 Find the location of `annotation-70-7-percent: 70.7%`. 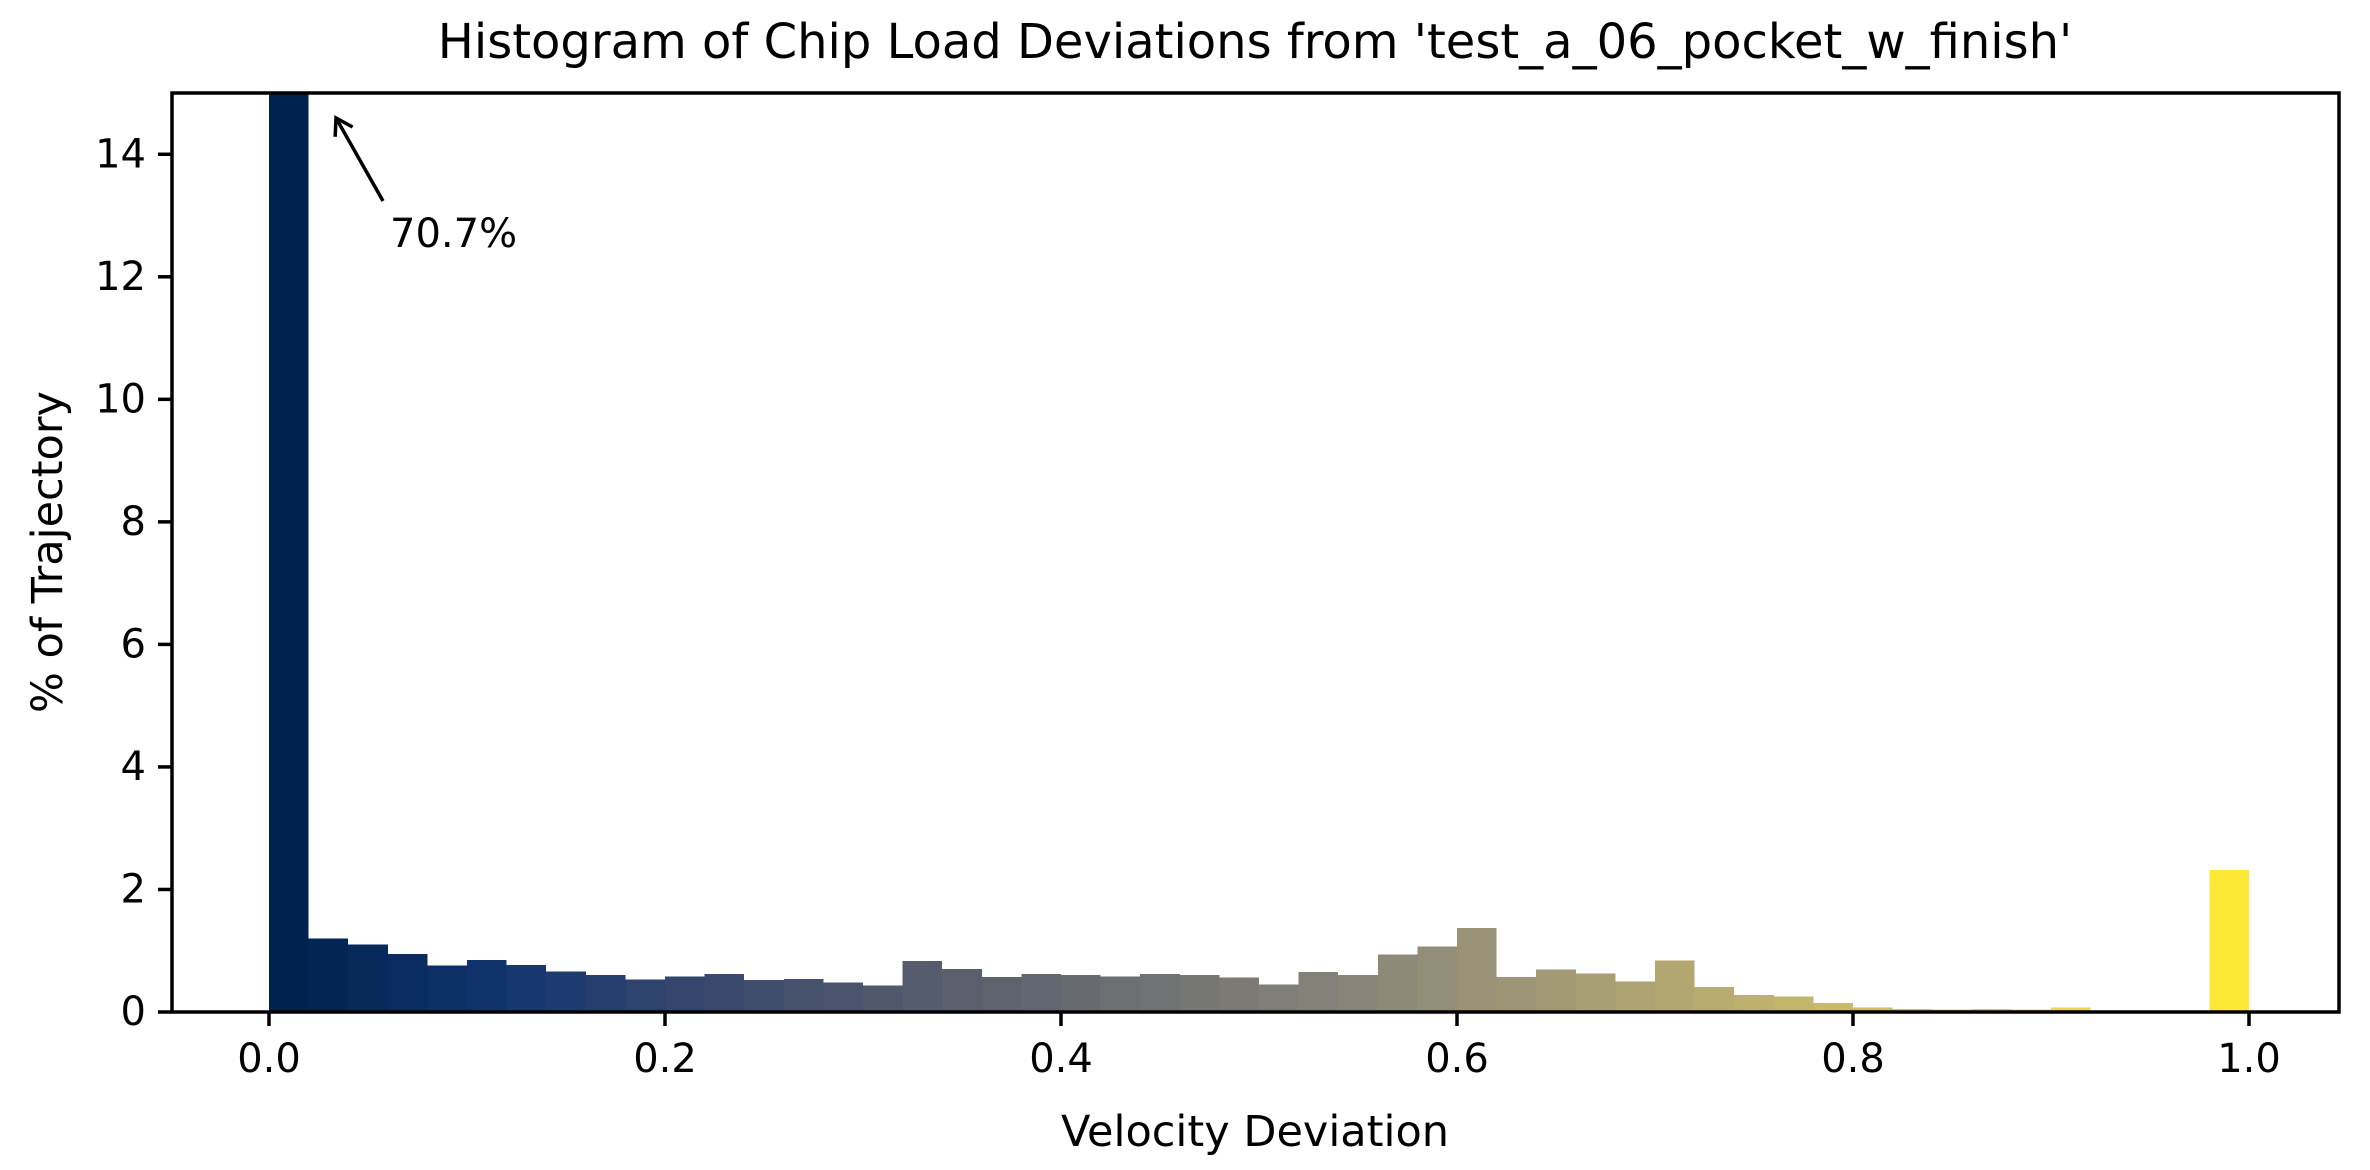

annotation-70-7-percent: 70.7% is located at coordinates (425, 186).